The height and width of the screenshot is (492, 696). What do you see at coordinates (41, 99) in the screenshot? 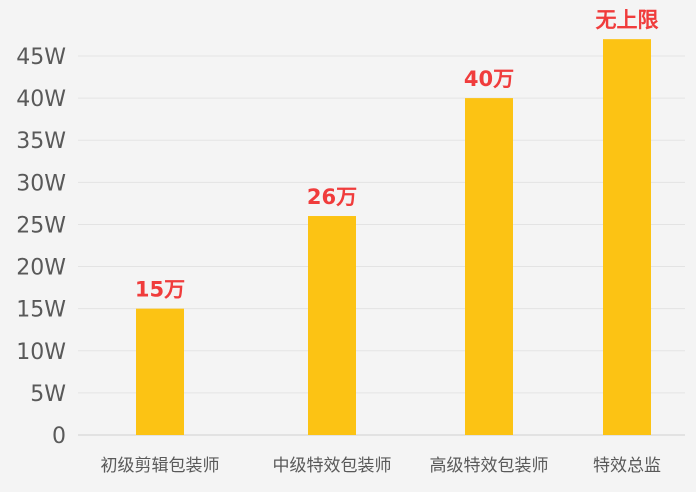
I see `y-tick-label: 40W` at bounding box center [41, 99].